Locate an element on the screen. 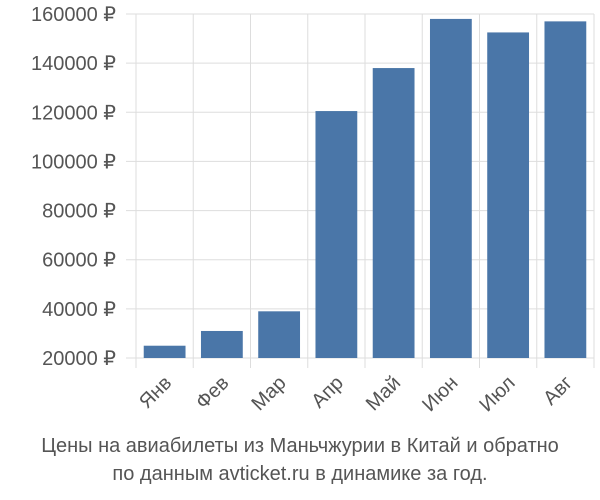  x-tick-label: Июн is located at coordinates (440, 394).